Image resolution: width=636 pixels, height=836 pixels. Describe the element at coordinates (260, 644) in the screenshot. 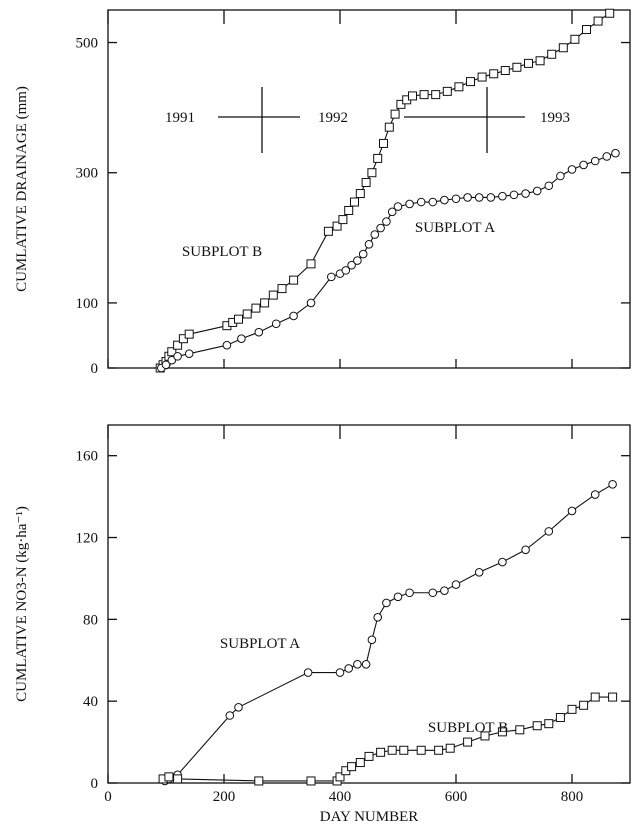

I see `series-label: SUBPLOT A` at that location.